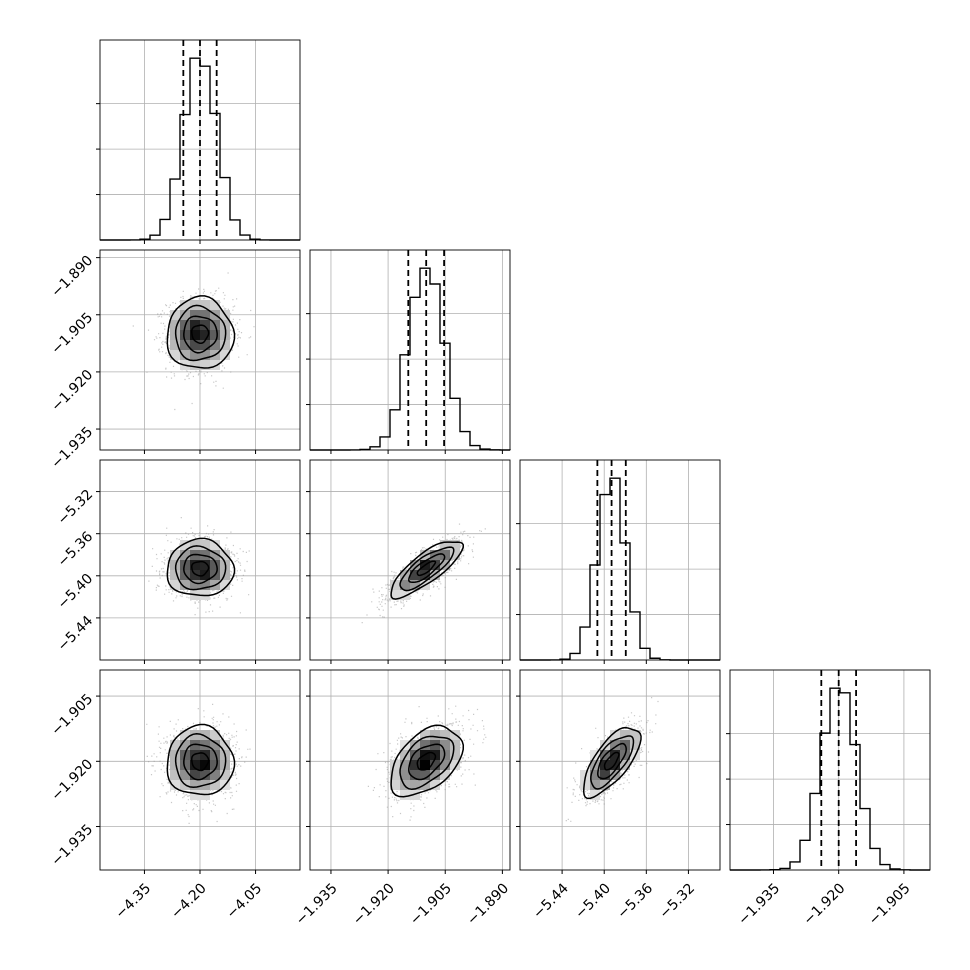 The width and height of the screenshot is (970, 970). What do you see at coordinates (890, 904) in the screenshot?
I see `x-tick-label: −1.905` at bounding box center [890, 904].